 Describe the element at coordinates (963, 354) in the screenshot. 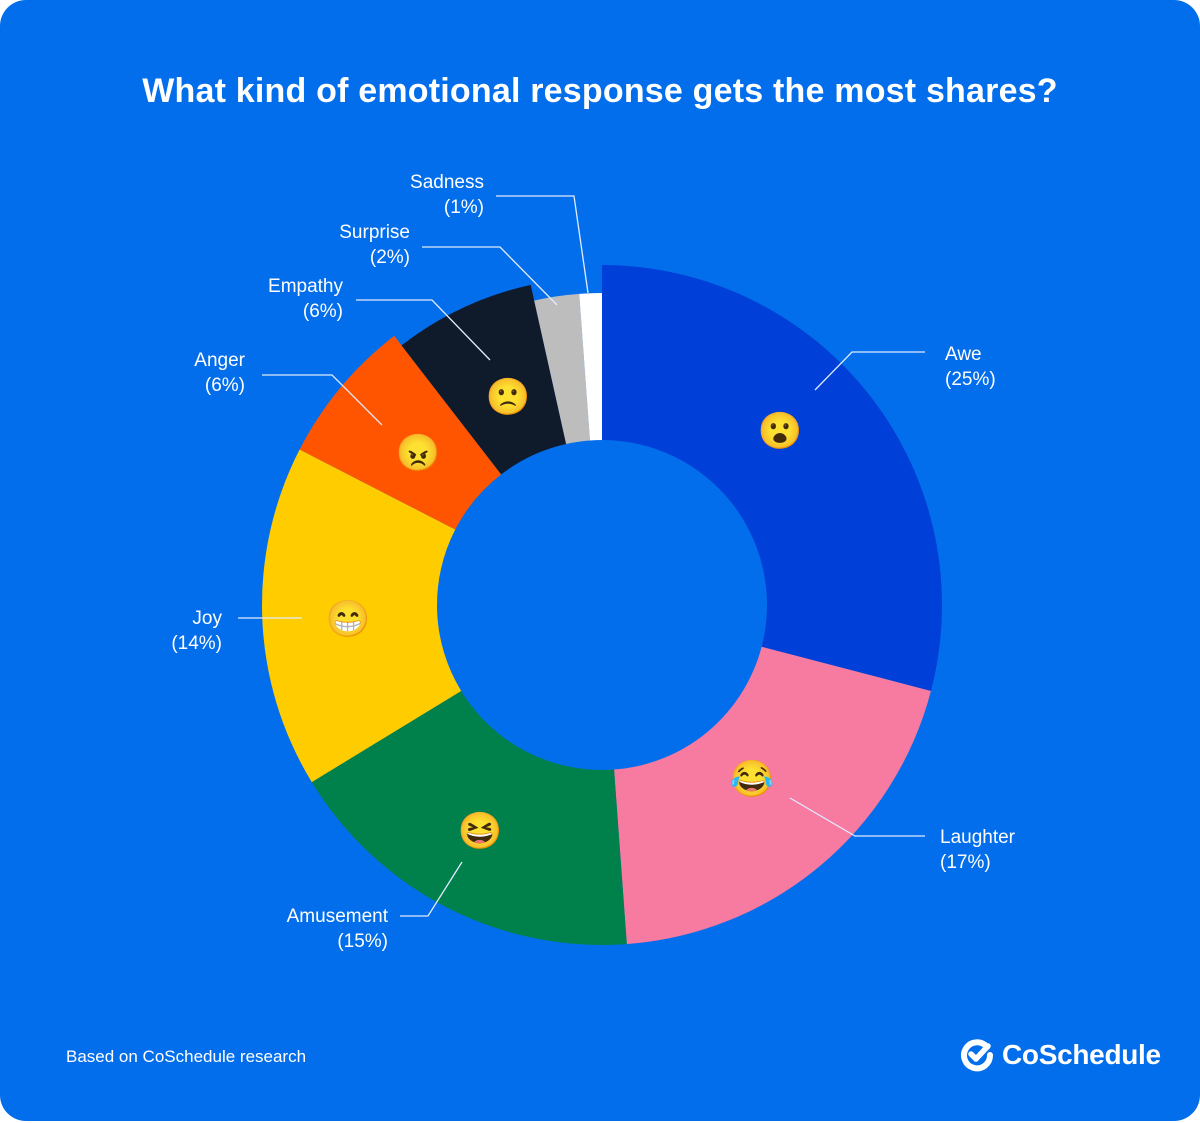

I see `slice-label-awe: Awe` at that location.